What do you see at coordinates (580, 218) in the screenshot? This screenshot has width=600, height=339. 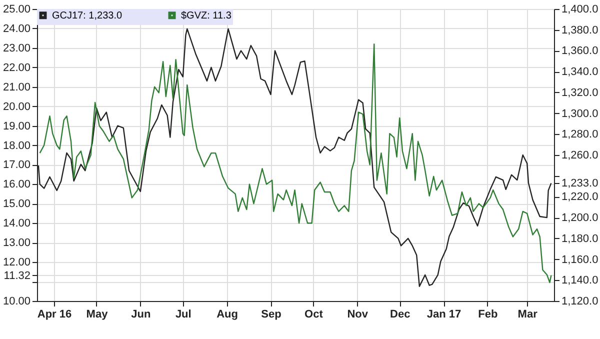 I see `y2-tick-label: 1,200.0` at bounding box center [580, 218].